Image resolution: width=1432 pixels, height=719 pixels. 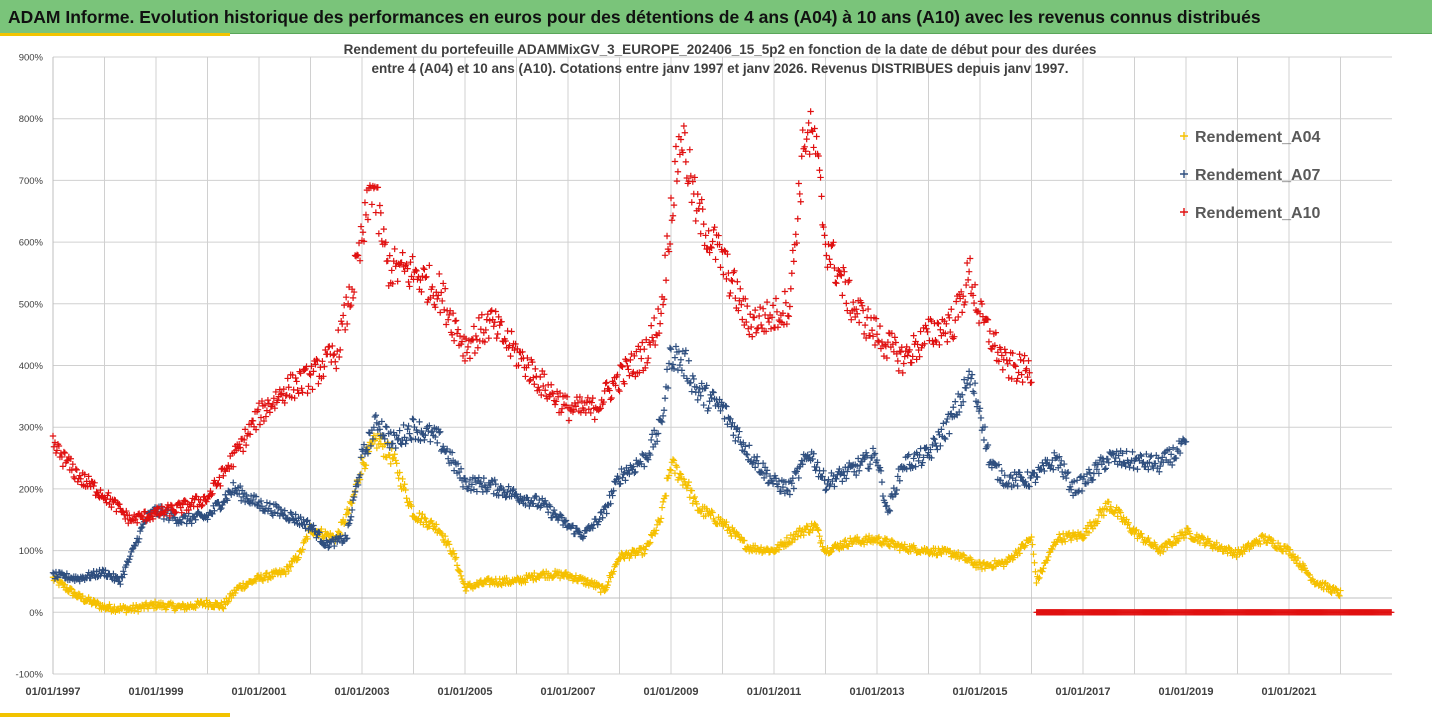 What do you see at coordinates (30, 675) in the screenshot?
I see `y-tick-label: -100%` at bounding box center [30, 675].